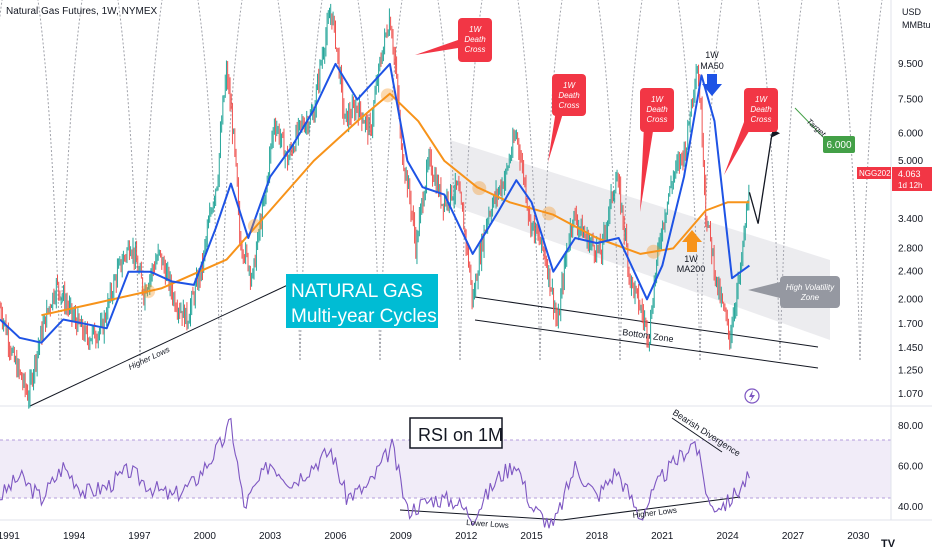  Describe the element at coordinates (646, 344) in the screenshot. I see `bottom-zone-lower-line` at that location.